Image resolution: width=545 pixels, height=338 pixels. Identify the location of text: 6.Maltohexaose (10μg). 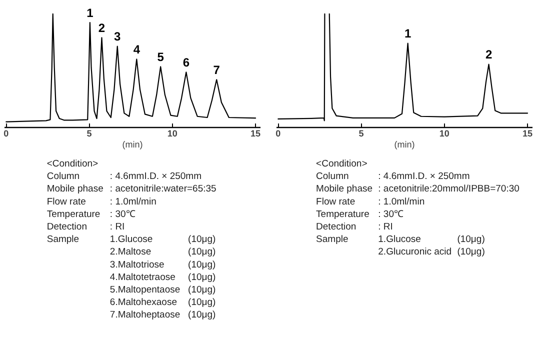
(163, 302).